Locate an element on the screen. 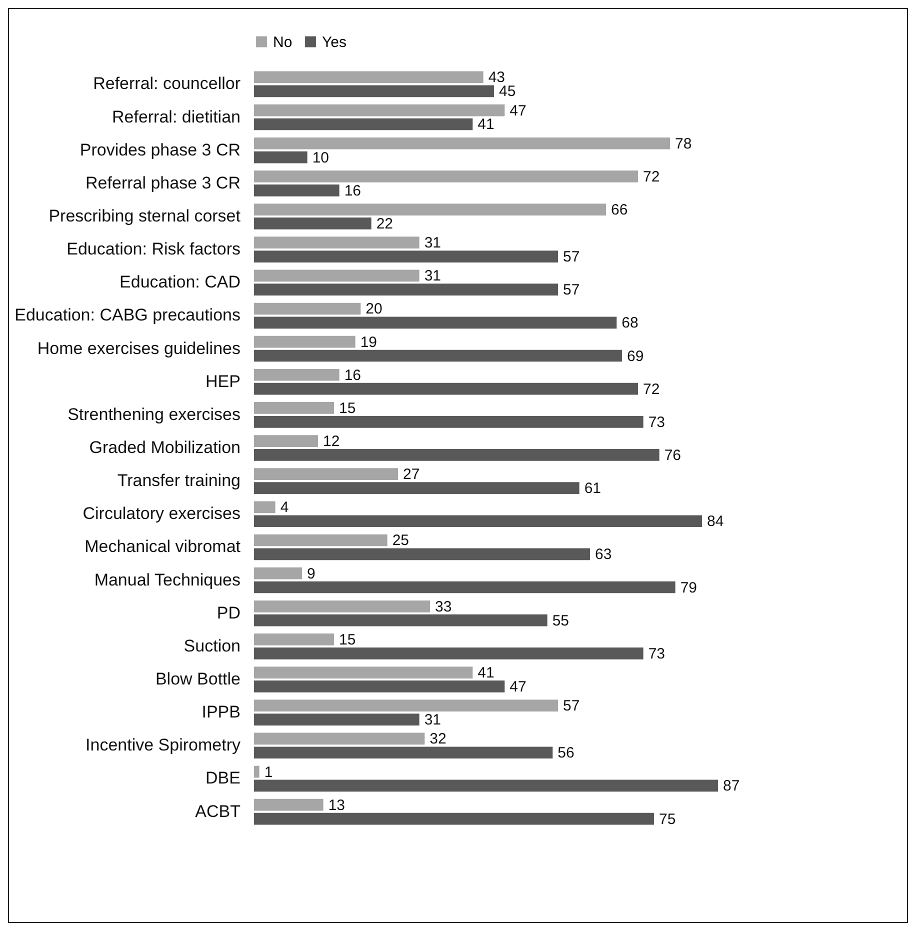 The height and width of the screenshot is (935, 920). data-label: 78 is located at coordinates (683, 143).